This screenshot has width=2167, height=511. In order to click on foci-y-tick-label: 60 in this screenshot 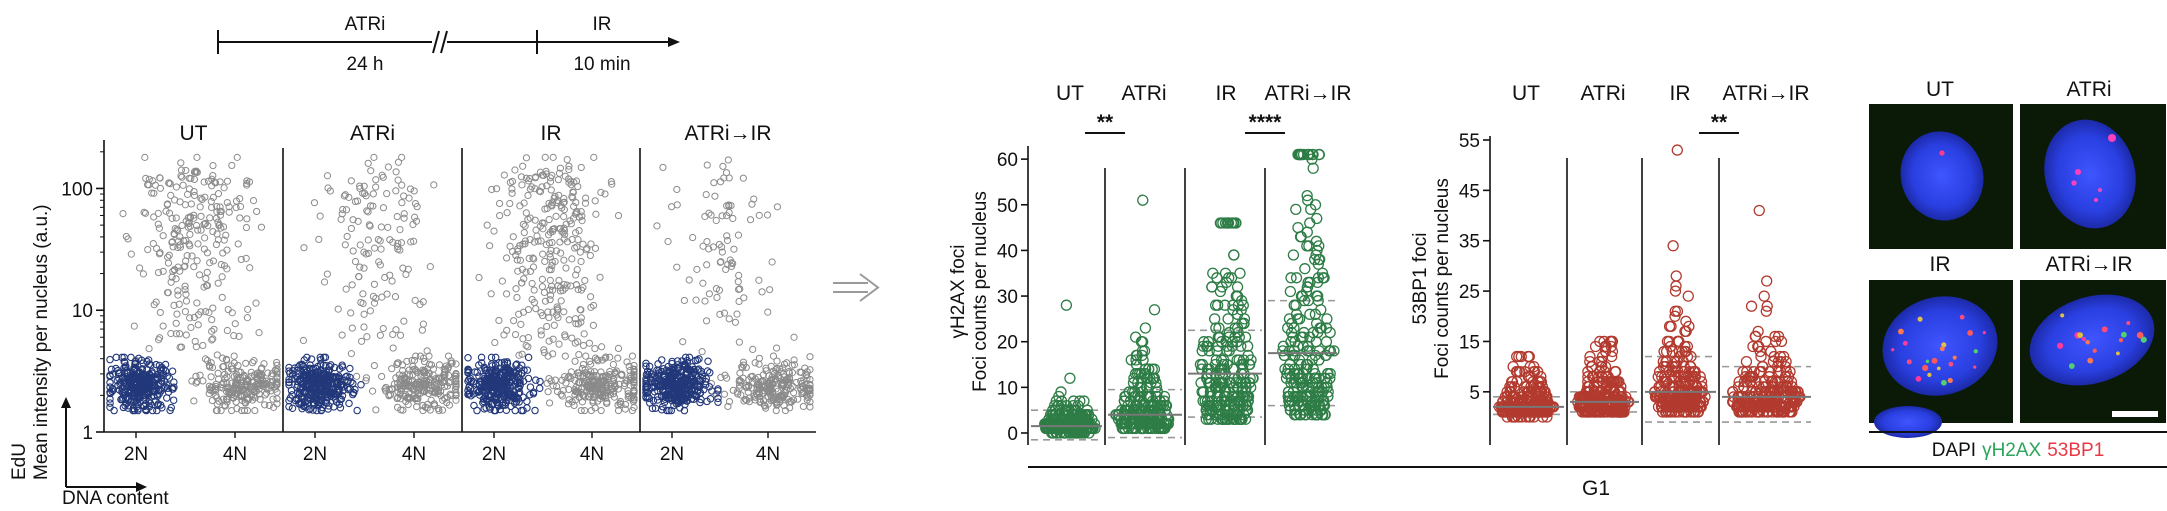, I will do `click(1007, 160)`.